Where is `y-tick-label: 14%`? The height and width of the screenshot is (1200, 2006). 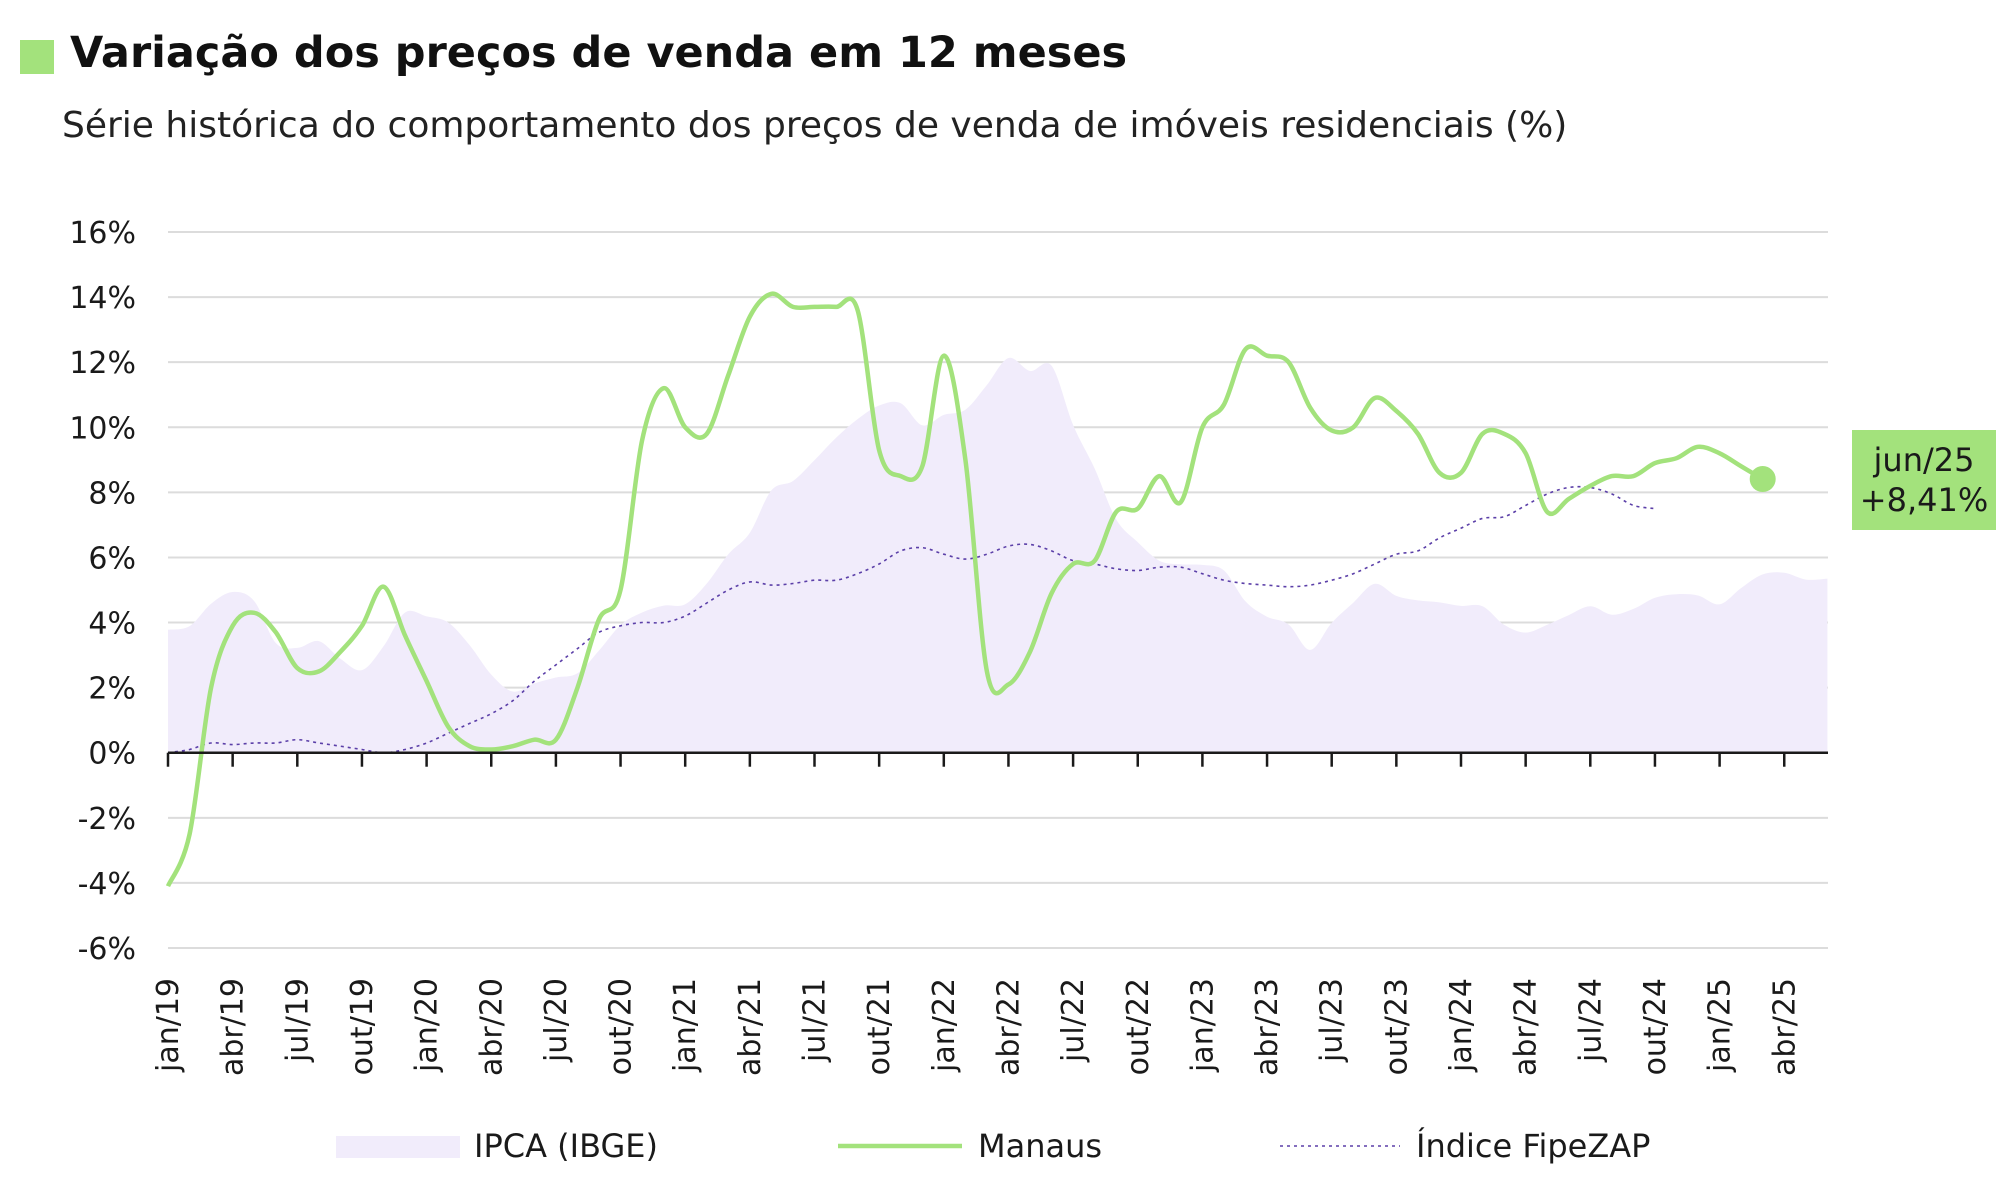
y-tick-label: 14% is located at coordinates (102, 298).